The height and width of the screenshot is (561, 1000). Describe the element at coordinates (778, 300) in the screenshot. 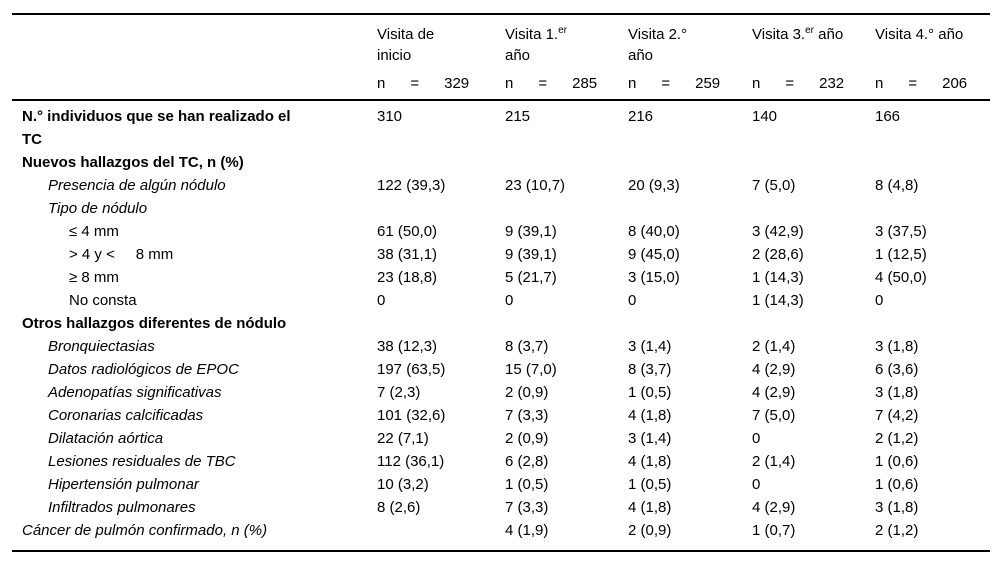

I see `cell-value: 1 (14,3)` at that location.